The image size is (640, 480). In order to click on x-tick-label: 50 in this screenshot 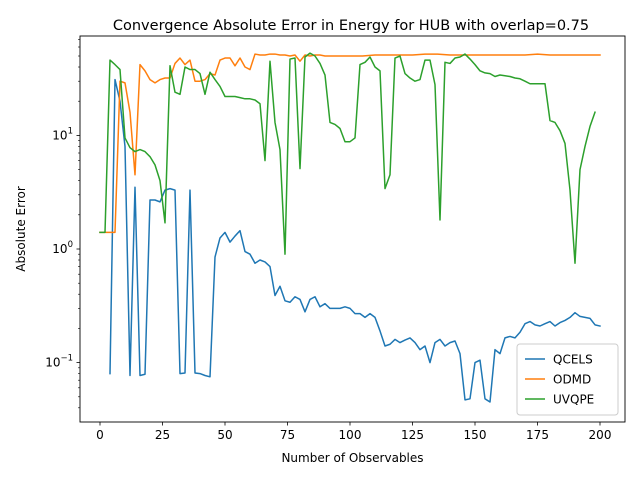, I will do `click(224, 435)`.